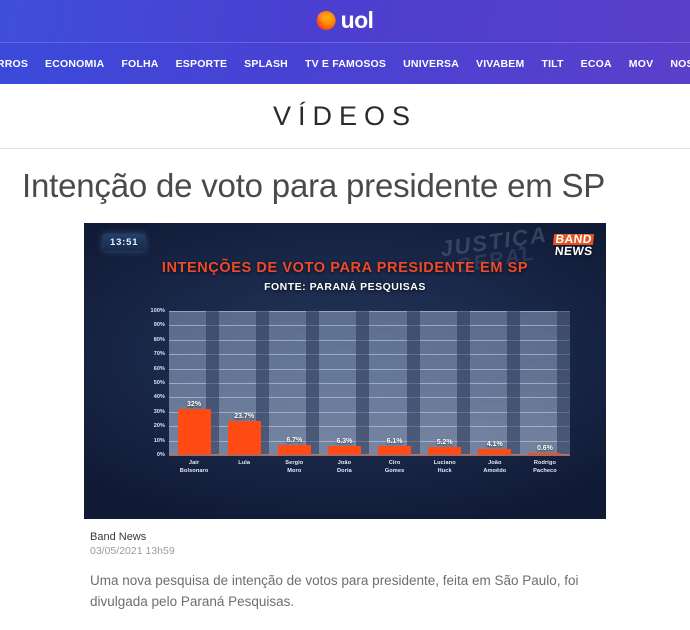  I want to click on chart-bar: 6.7%, so click(294, 446).